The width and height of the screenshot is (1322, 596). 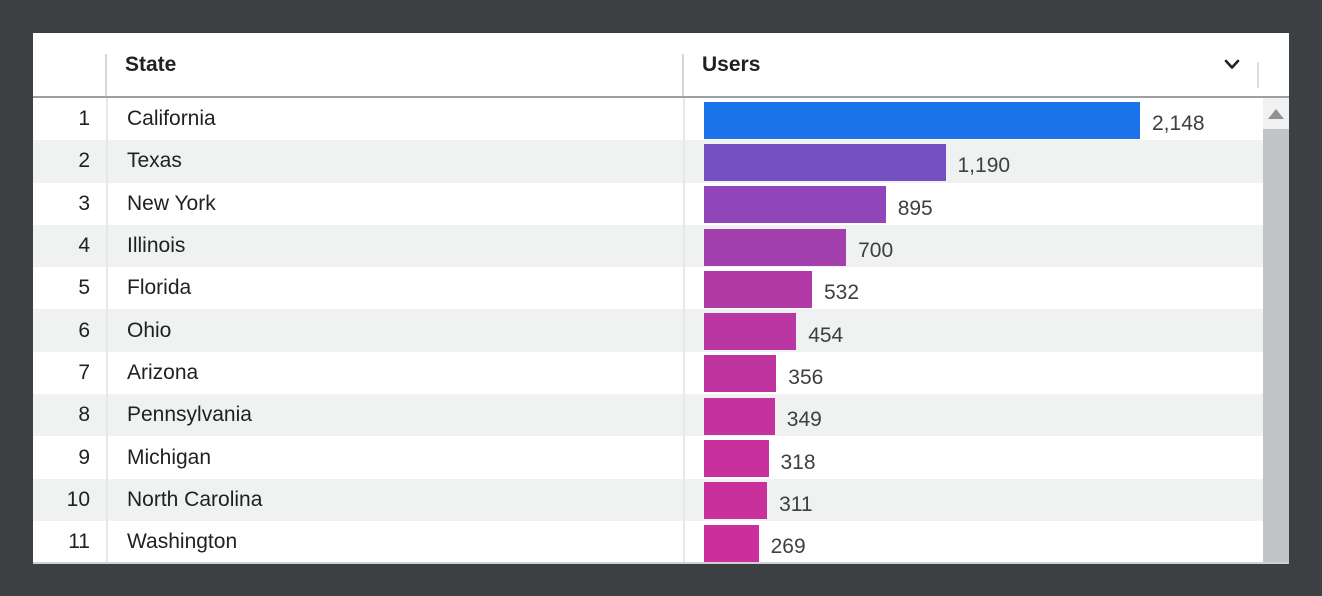 I want to click on header-divider-state-users, so click(x=683, y=75).